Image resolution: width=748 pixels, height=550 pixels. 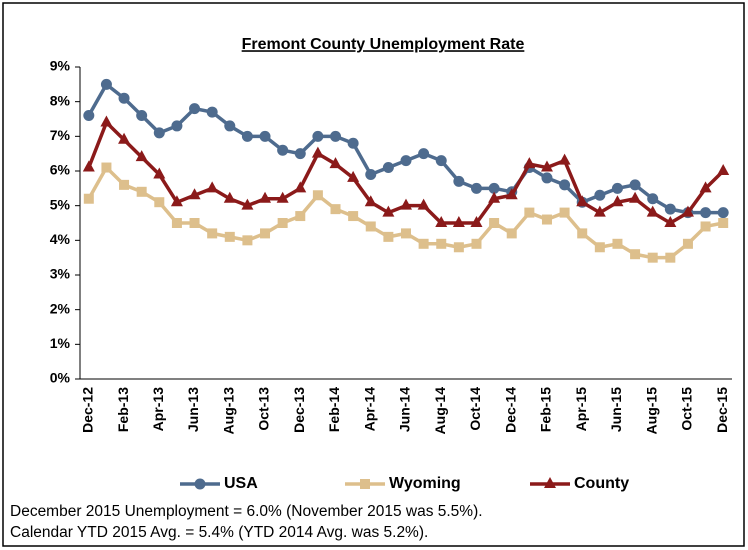 What do you see at coordinates (405, 409) in the screenshot?
I see `x-tick-label: Jun-14` at bounding box center [405, 409].